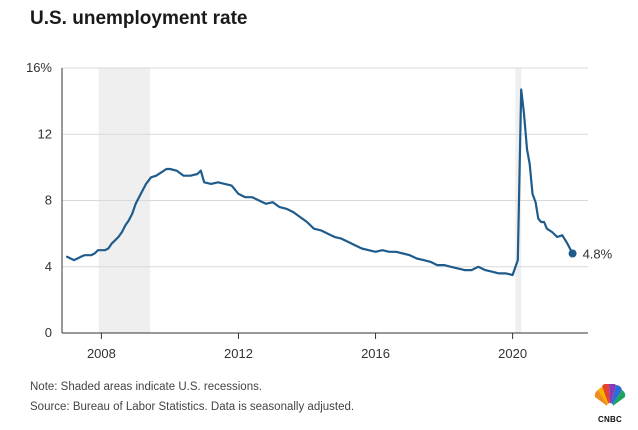  Describe the element at coordinates (238, 353) in the screenshot. I see `x-tick-label: 2012` at that location.